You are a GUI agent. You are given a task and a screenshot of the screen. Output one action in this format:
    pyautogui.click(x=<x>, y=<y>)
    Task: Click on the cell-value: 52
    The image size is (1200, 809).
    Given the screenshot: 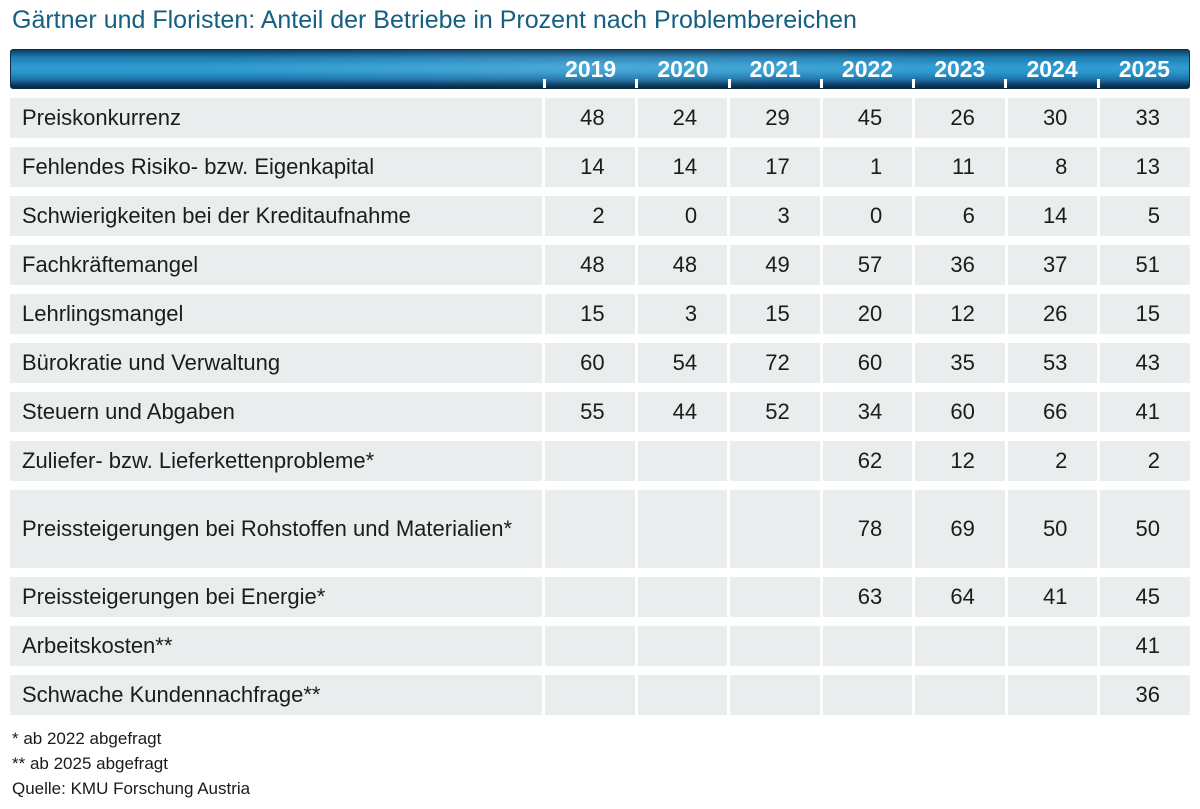 What is the action you would take?
    pyautogui.click(x=775, y=412)
    